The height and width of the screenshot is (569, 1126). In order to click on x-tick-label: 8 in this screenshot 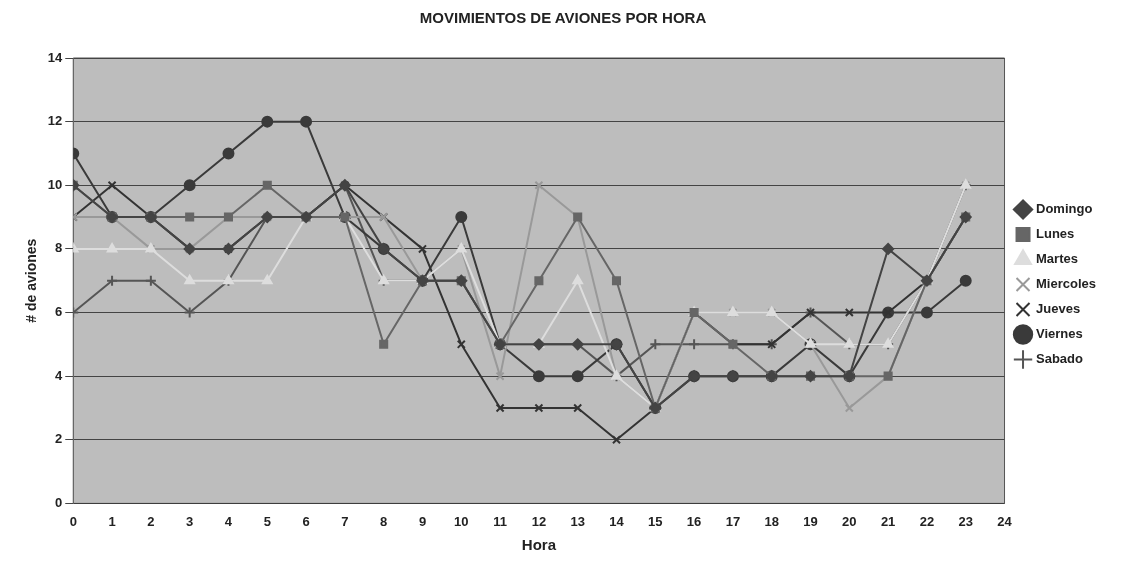, I will do `click(384, 521)`.